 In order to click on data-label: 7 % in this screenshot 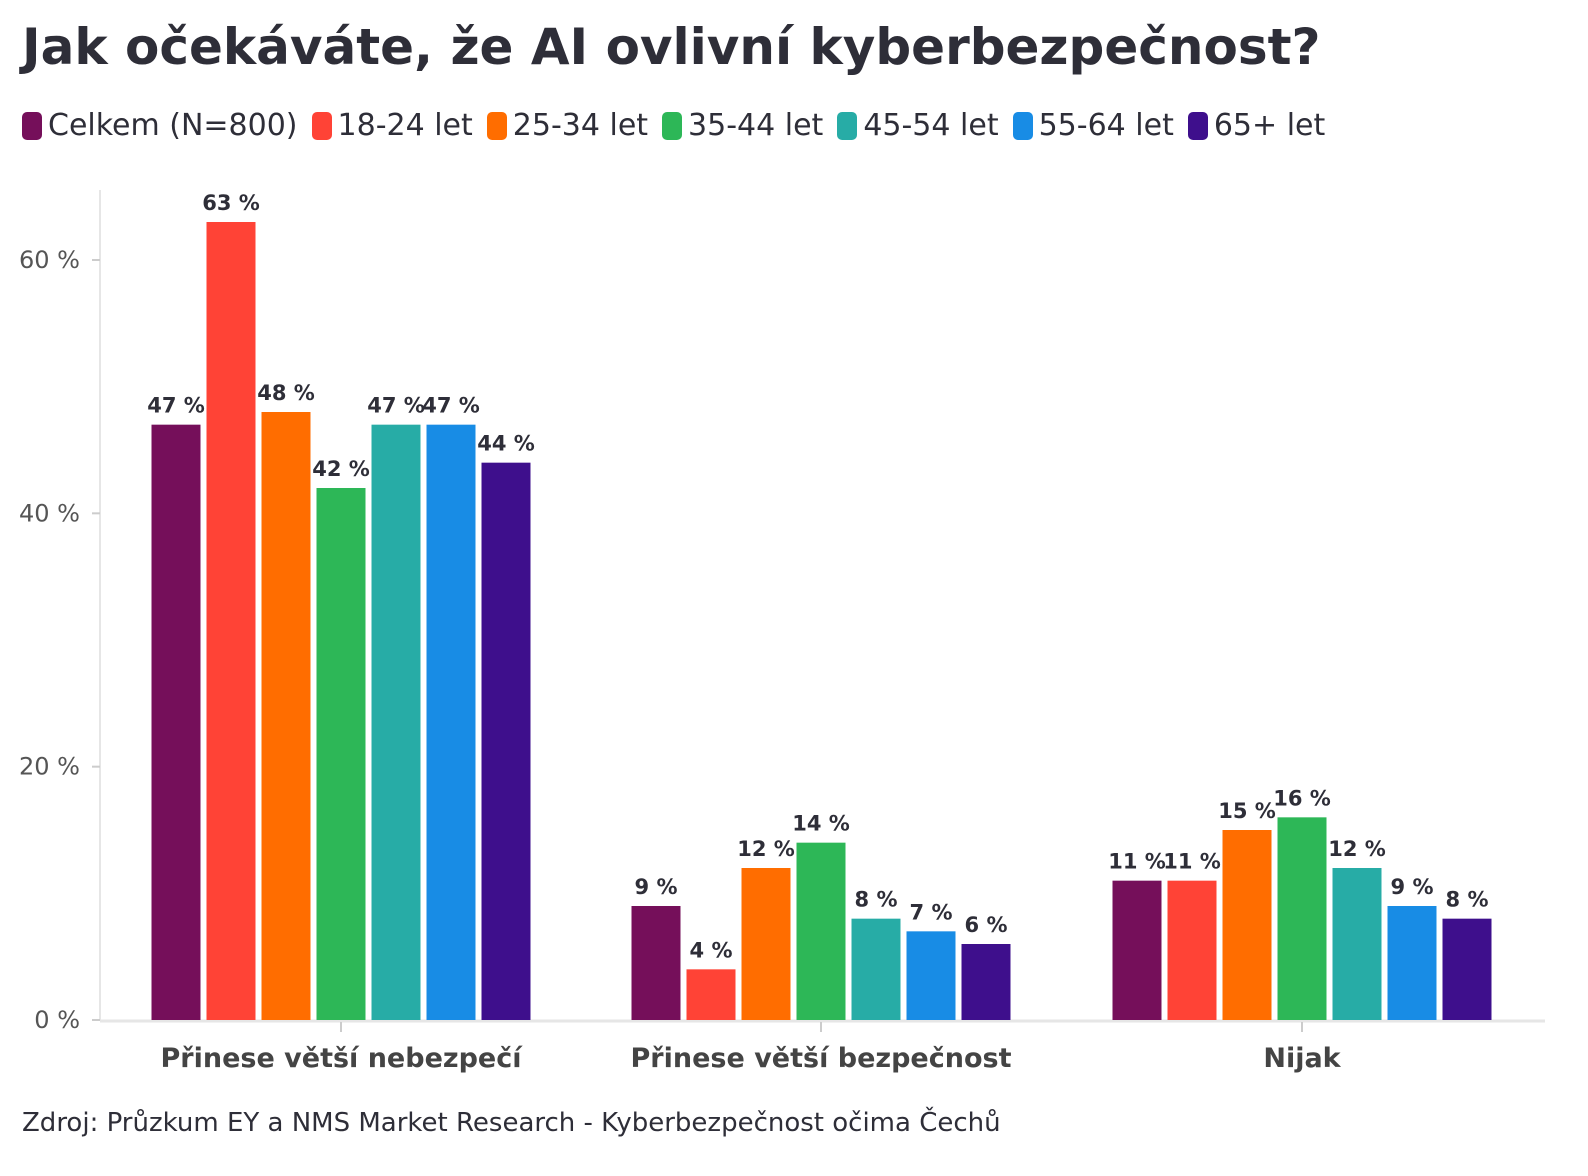, I will do `click(931, 912)`.